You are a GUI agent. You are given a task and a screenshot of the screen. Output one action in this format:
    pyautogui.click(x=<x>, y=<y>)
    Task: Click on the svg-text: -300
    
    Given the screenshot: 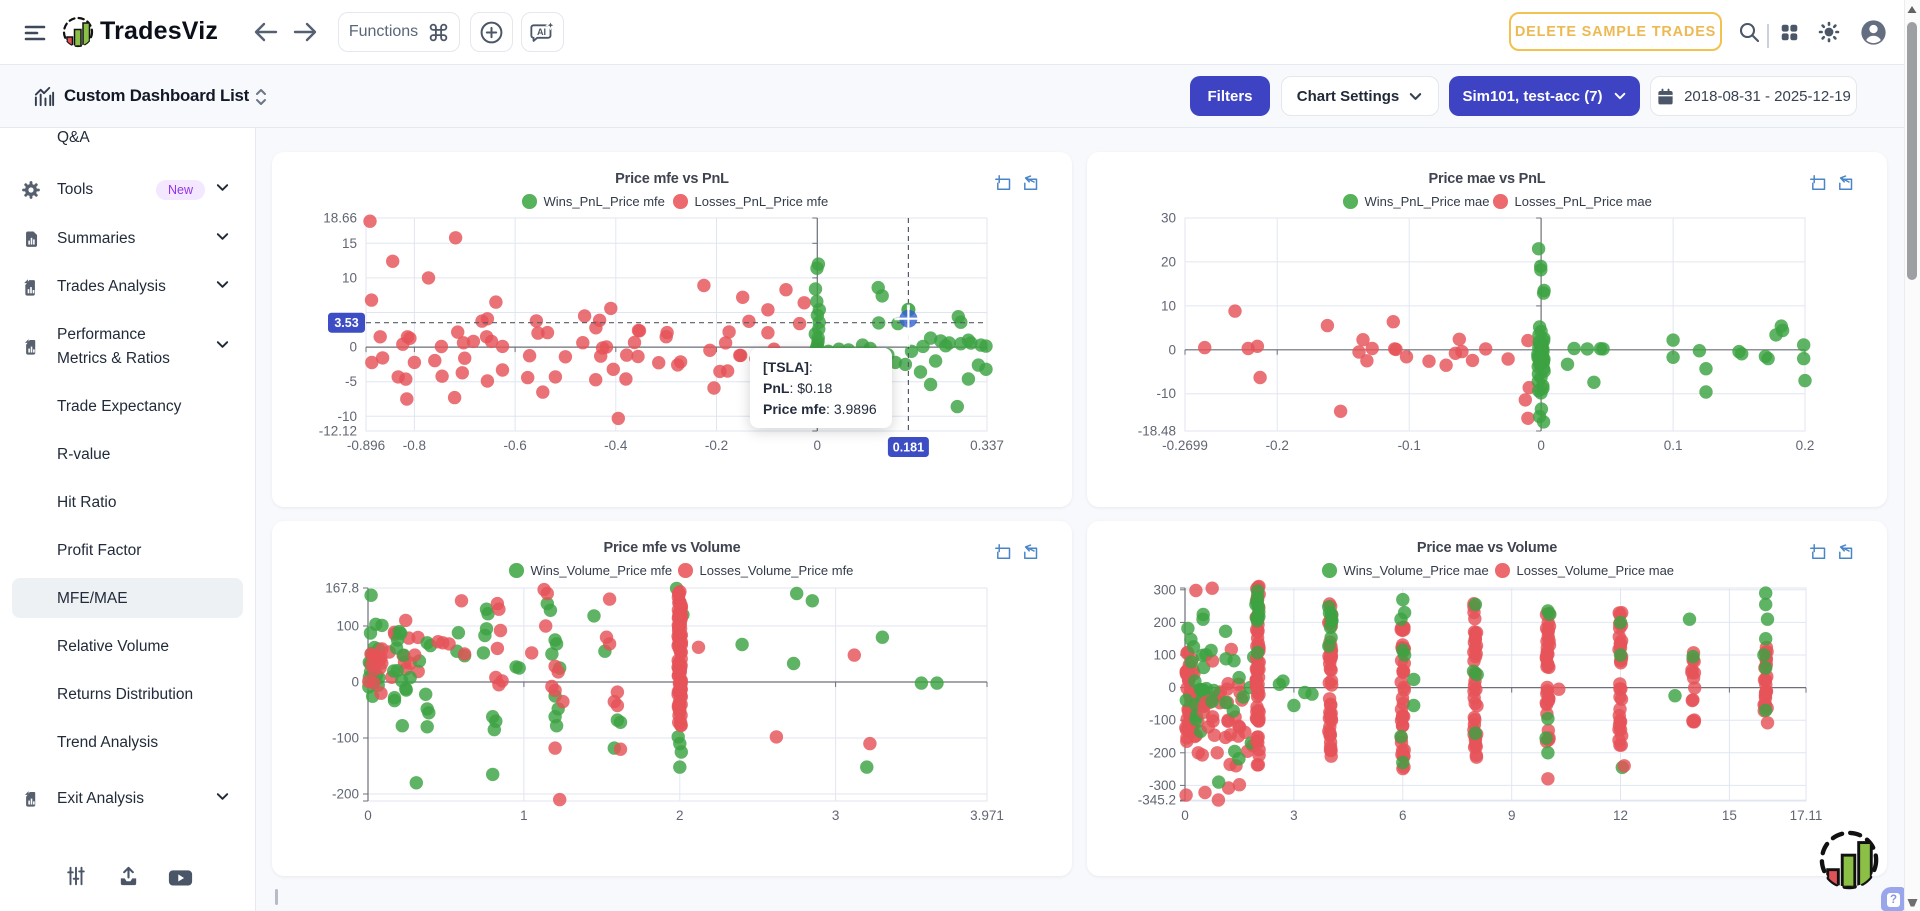 What is the action you would take?
    pyautogui.click(x=1162, y=785)
    